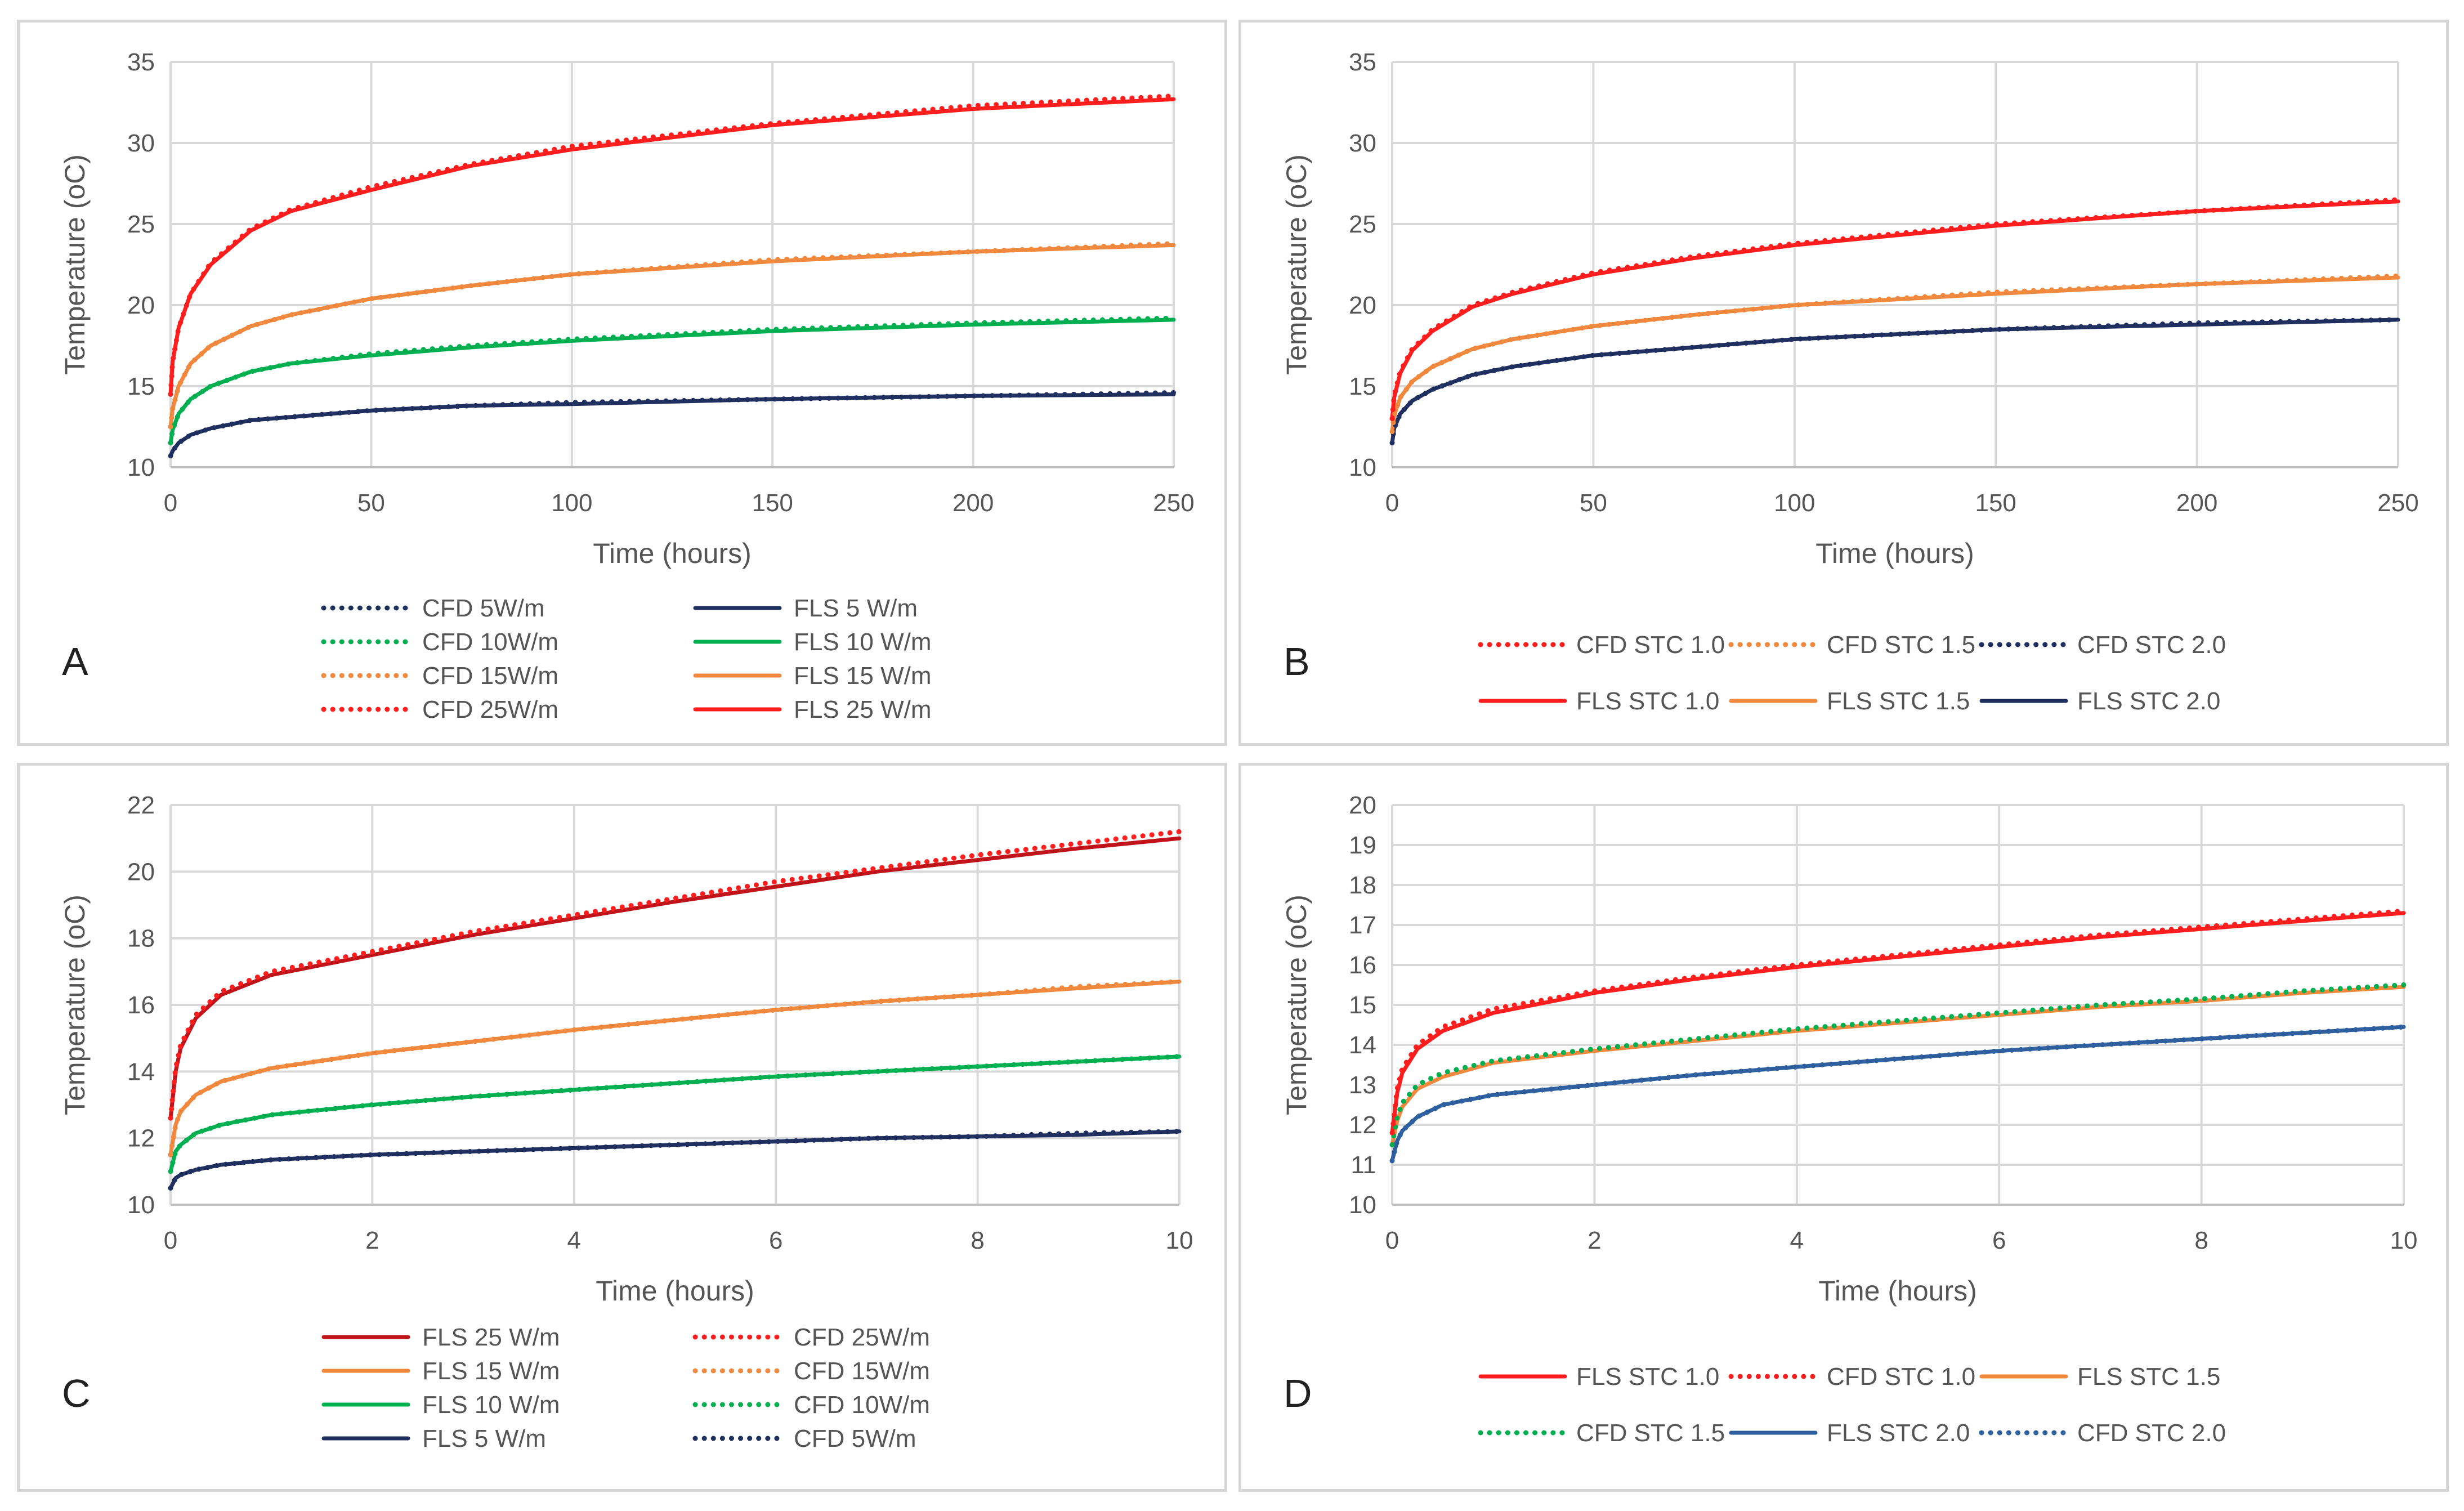 This screenshot has width=2464, height=1511. Describe the element at coordinates (862, 1337) in the screenshot. I see `legend-label: CFD 25W/m` at that location.